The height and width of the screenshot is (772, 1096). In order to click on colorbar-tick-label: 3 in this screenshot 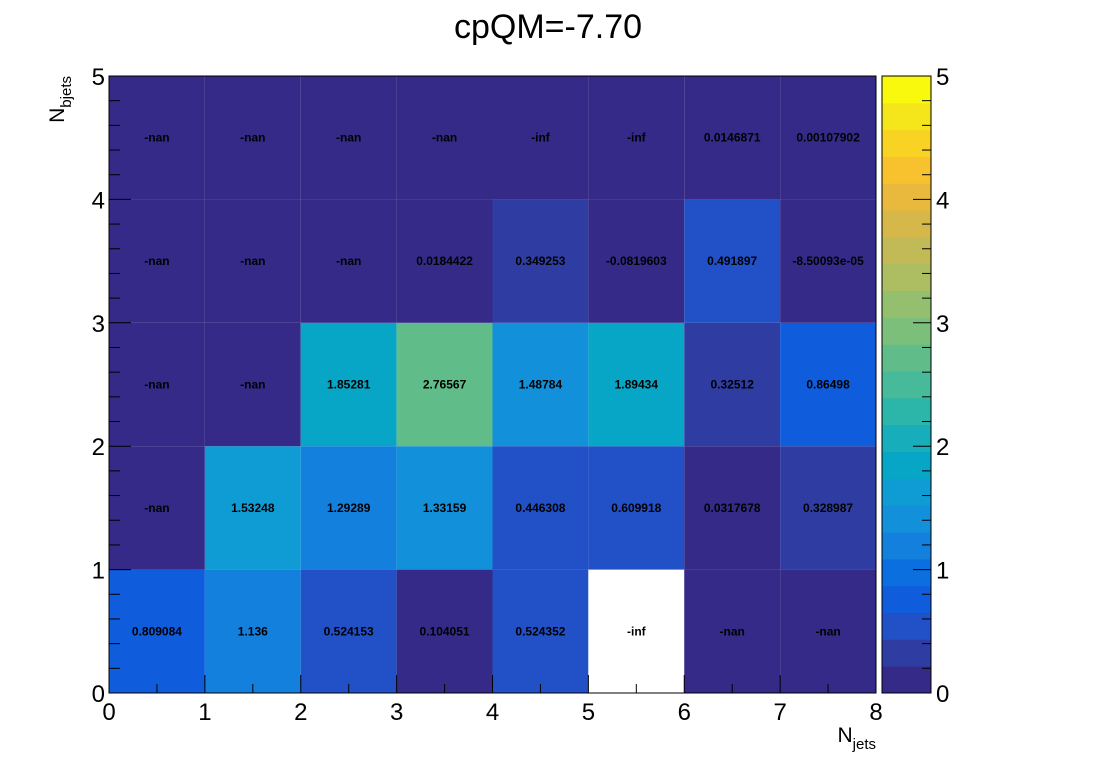, I will do `click(942, 324)`.